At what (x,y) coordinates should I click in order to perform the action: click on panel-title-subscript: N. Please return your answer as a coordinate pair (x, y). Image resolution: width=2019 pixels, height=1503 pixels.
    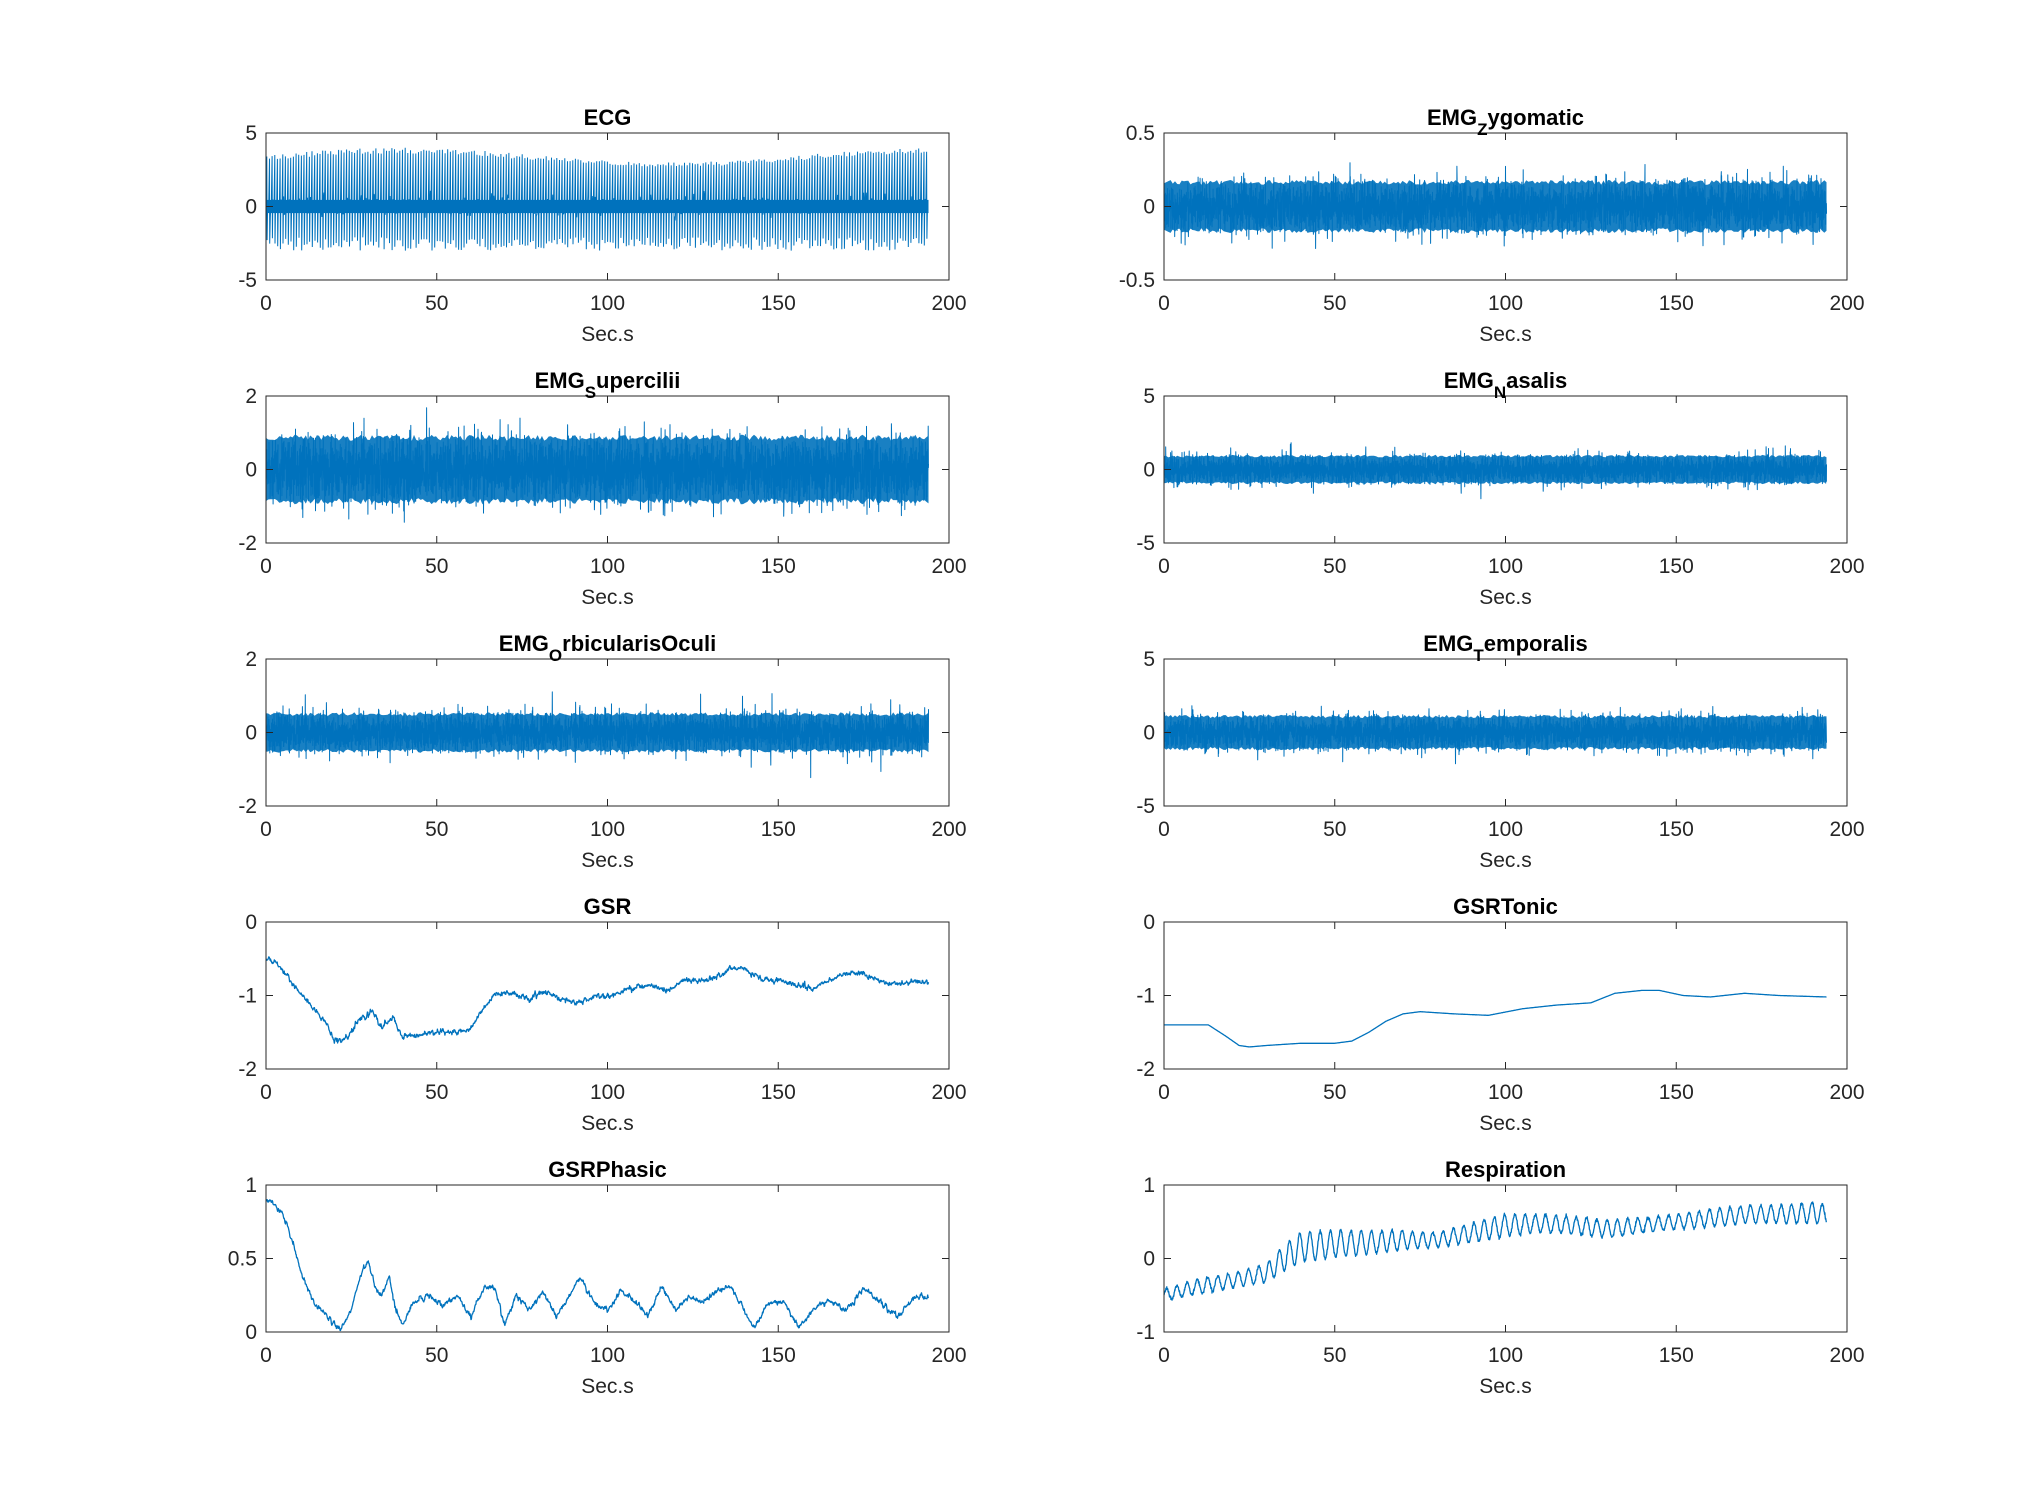
    Looking at the image, I should click on (1500, 392).